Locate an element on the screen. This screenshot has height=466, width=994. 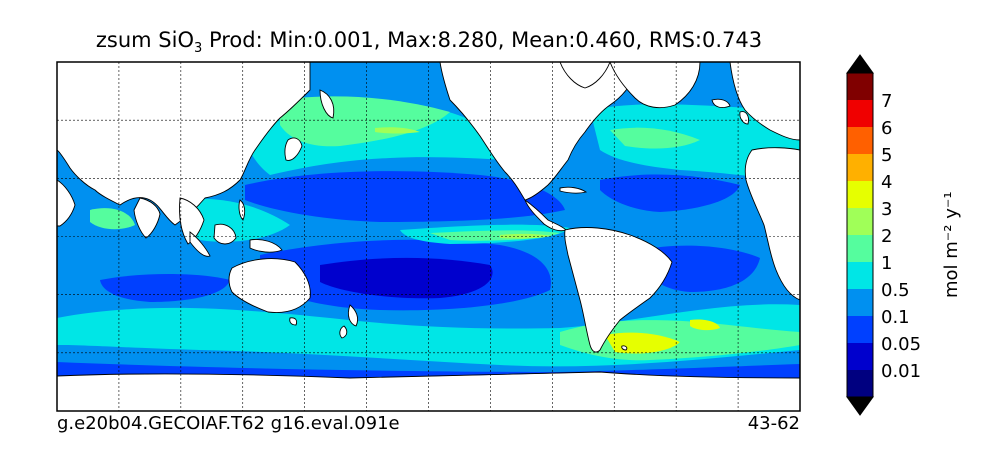
colorbar-frame is located at coordinates (860, 235).